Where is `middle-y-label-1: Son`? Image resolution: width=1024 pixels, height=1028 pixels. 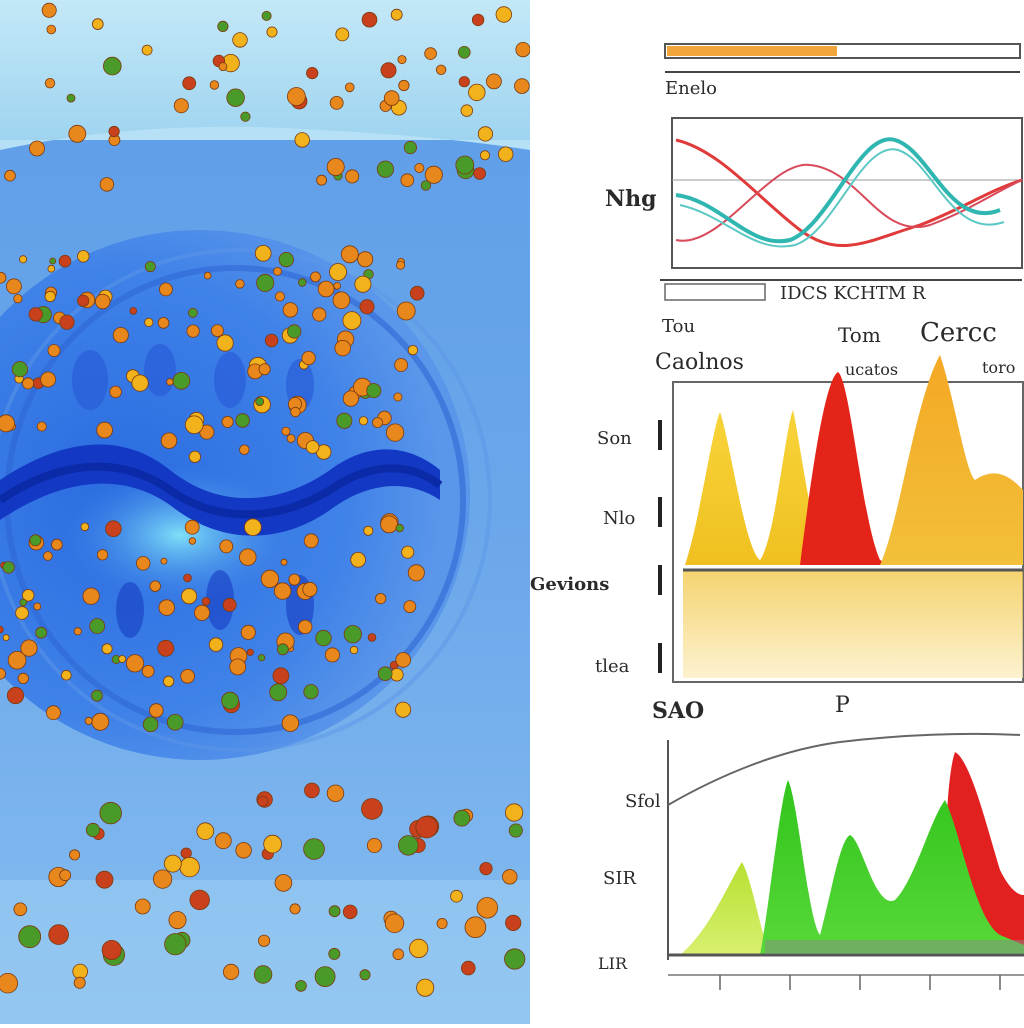
middle-y-label-1: Son is located at coordinates (614, 438).